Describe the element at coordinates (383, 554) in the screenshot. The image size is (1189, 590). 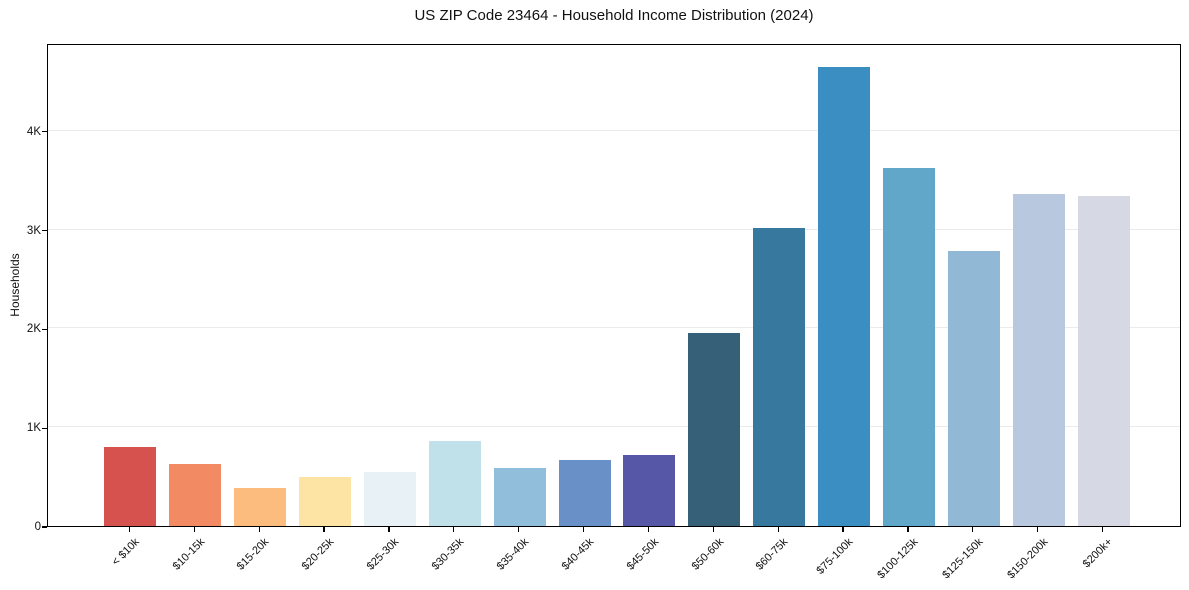
I see `x-tick-label: $25-30k` at that location.